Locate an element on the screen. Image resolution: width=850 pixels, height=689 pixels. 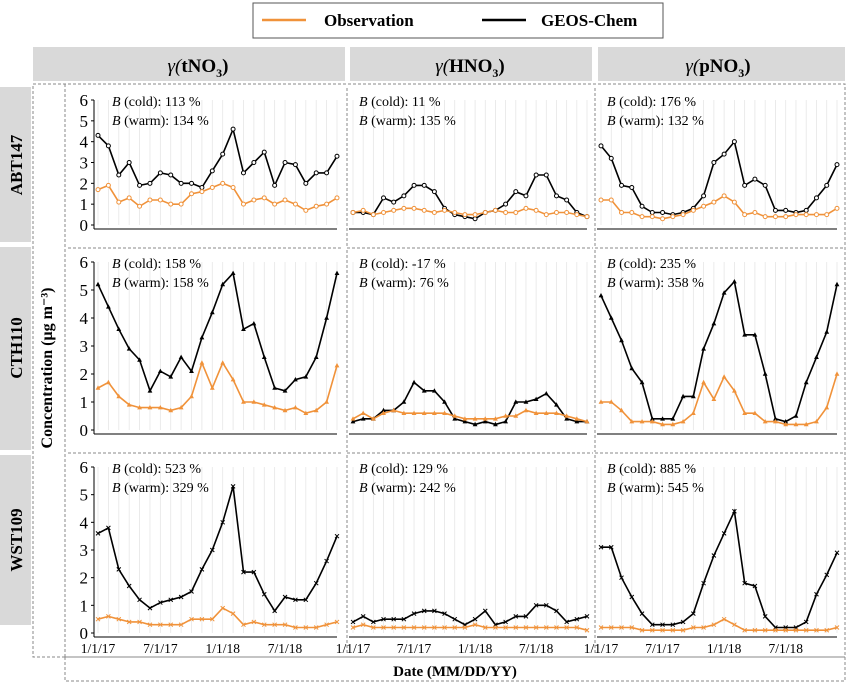
bias-cold-annotation: B (cold): -17 % is located at coordinates (402, 264).